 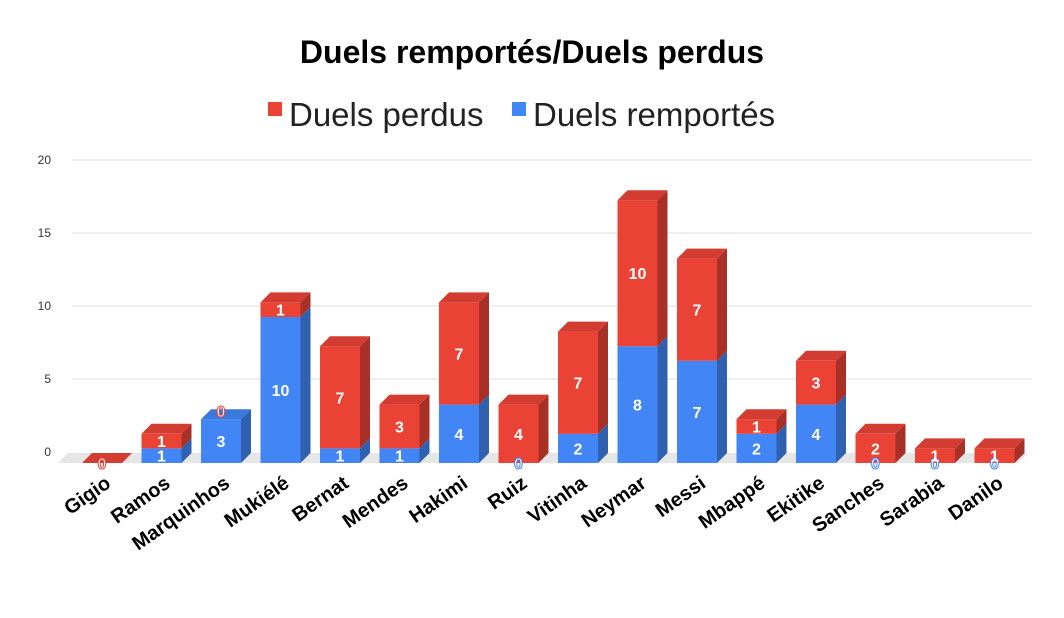 I want to click on data-label-remportes-14: 0, so click(x=935, y=464).